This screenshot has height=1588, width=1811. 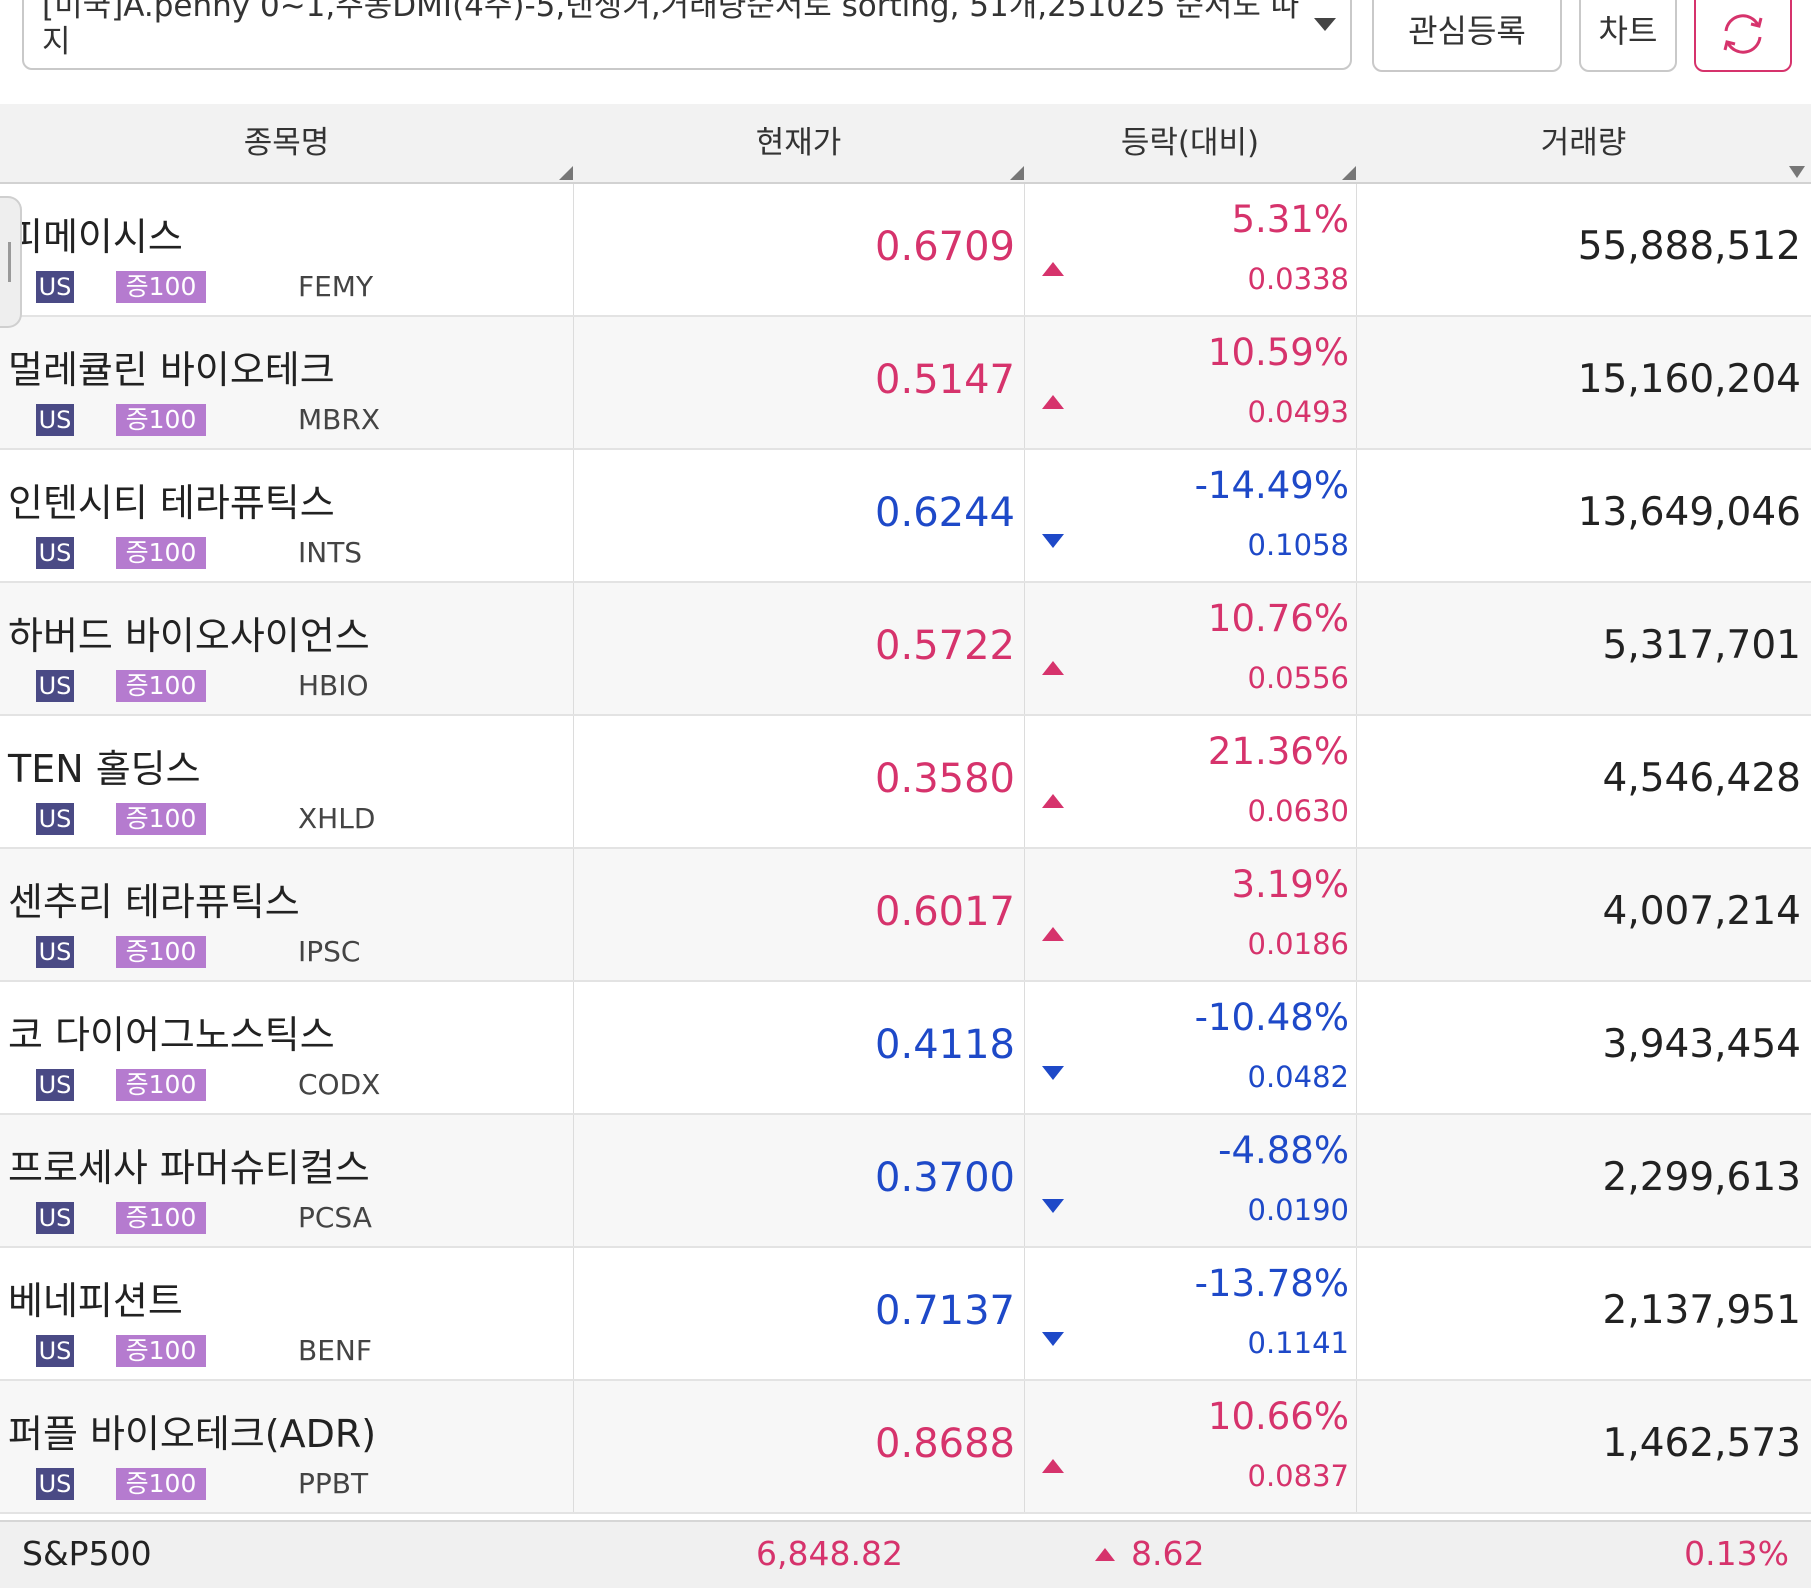 I want to click on column-header-volume: 거래량, so click(x=1583, y=143).